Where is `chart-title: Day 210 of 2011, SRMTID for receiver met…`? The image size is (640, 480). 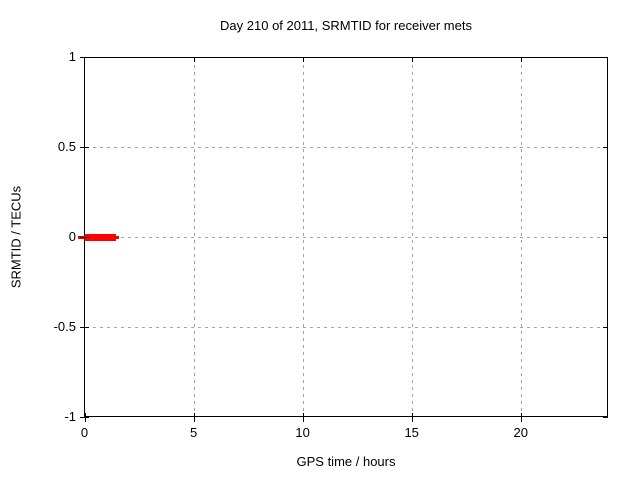 chart-title: Day 210 of 2011, SRMTID for receiver met… is located at coordinates (346, 25).